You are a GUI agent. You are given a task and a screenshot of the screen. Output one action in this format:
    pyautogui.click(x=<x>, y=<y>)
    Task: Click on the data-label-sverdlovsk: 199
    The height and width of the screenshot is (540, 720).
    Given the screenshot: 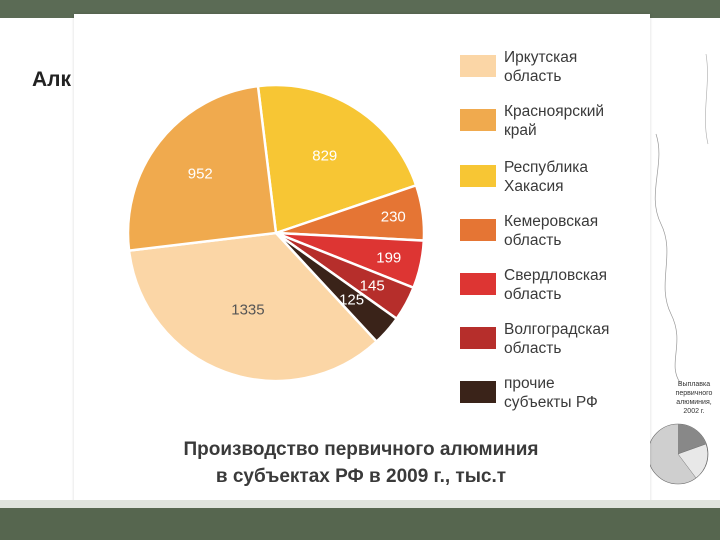 What is the action you would take?
    pyautogui.click(x=388, y=258)
    